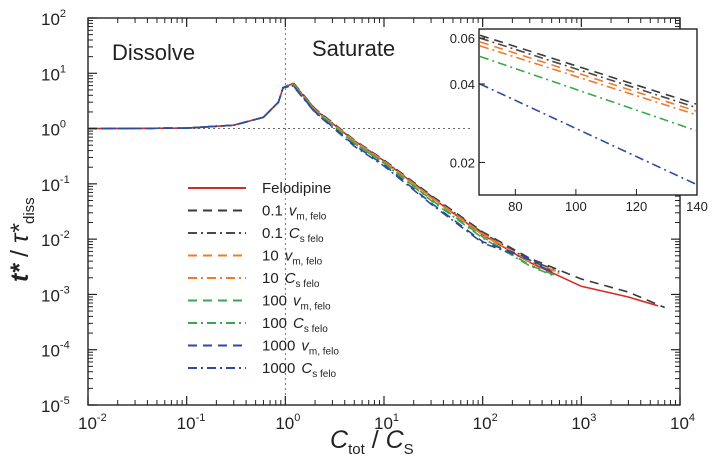 Image resolution: width=714 pixels, height=467 pixels. Describe the element at coordinates (153, 52) in the screenshot. I see `region-label-dissolve: Dissolve` at that location.